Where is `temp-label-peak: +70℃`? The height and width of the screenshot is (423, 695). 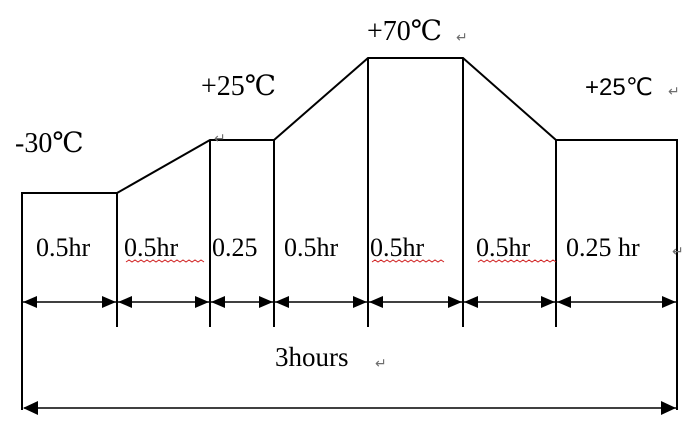
temp-label-peak: +70℃ is located at coordinates (404, 31).